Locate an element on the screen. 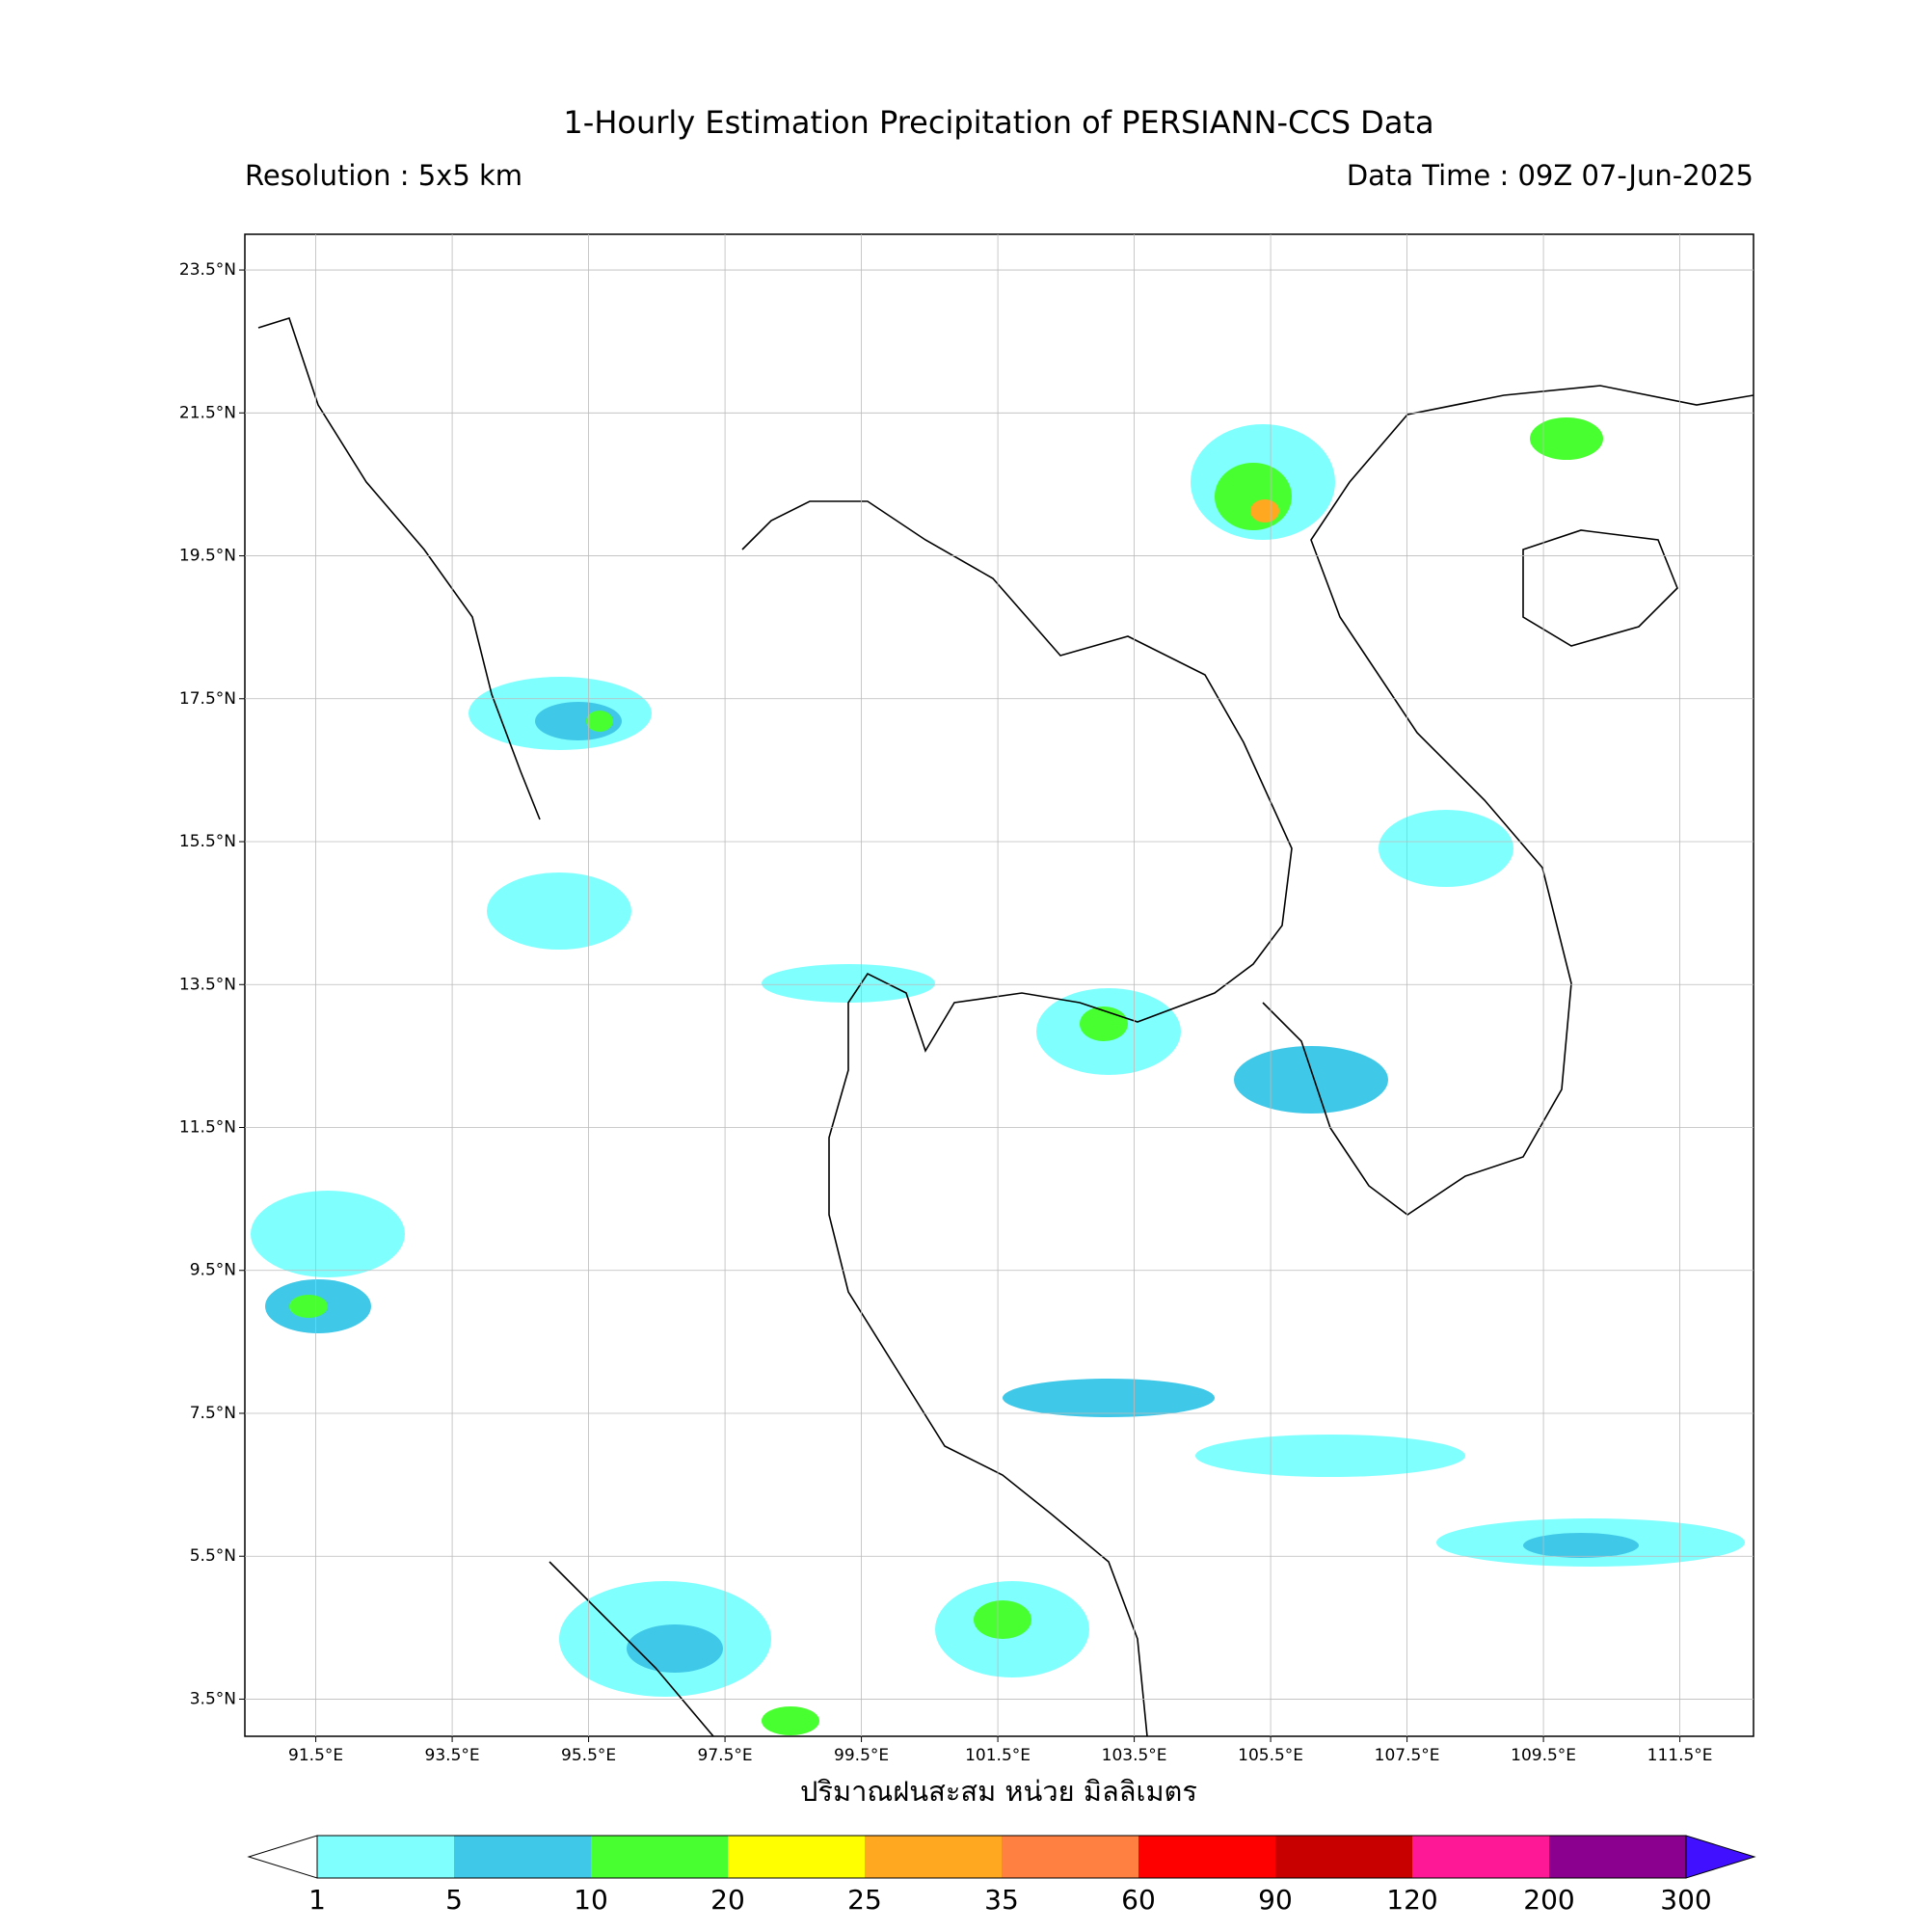 The image size is (1928, 1932). colorbar-label: 1 is located at coordinates (317, 1900).